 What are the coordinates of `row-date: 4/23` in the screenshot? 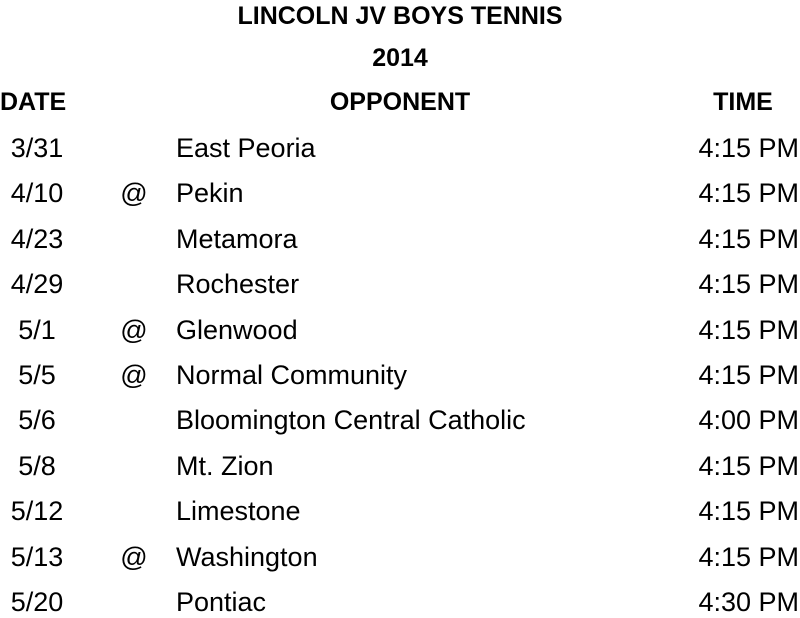 It's located at (37, 238).